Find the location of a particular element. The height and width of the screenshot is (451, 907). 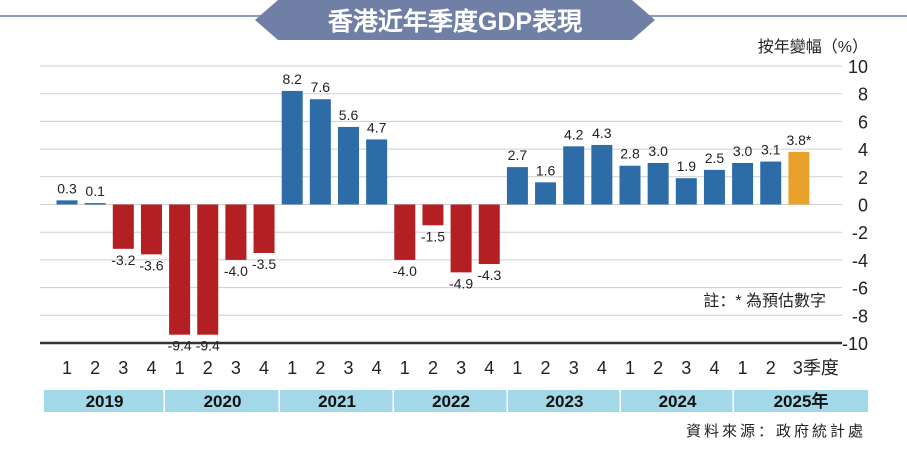

y-tick-label: 8 is located at coordinates (863, 95).